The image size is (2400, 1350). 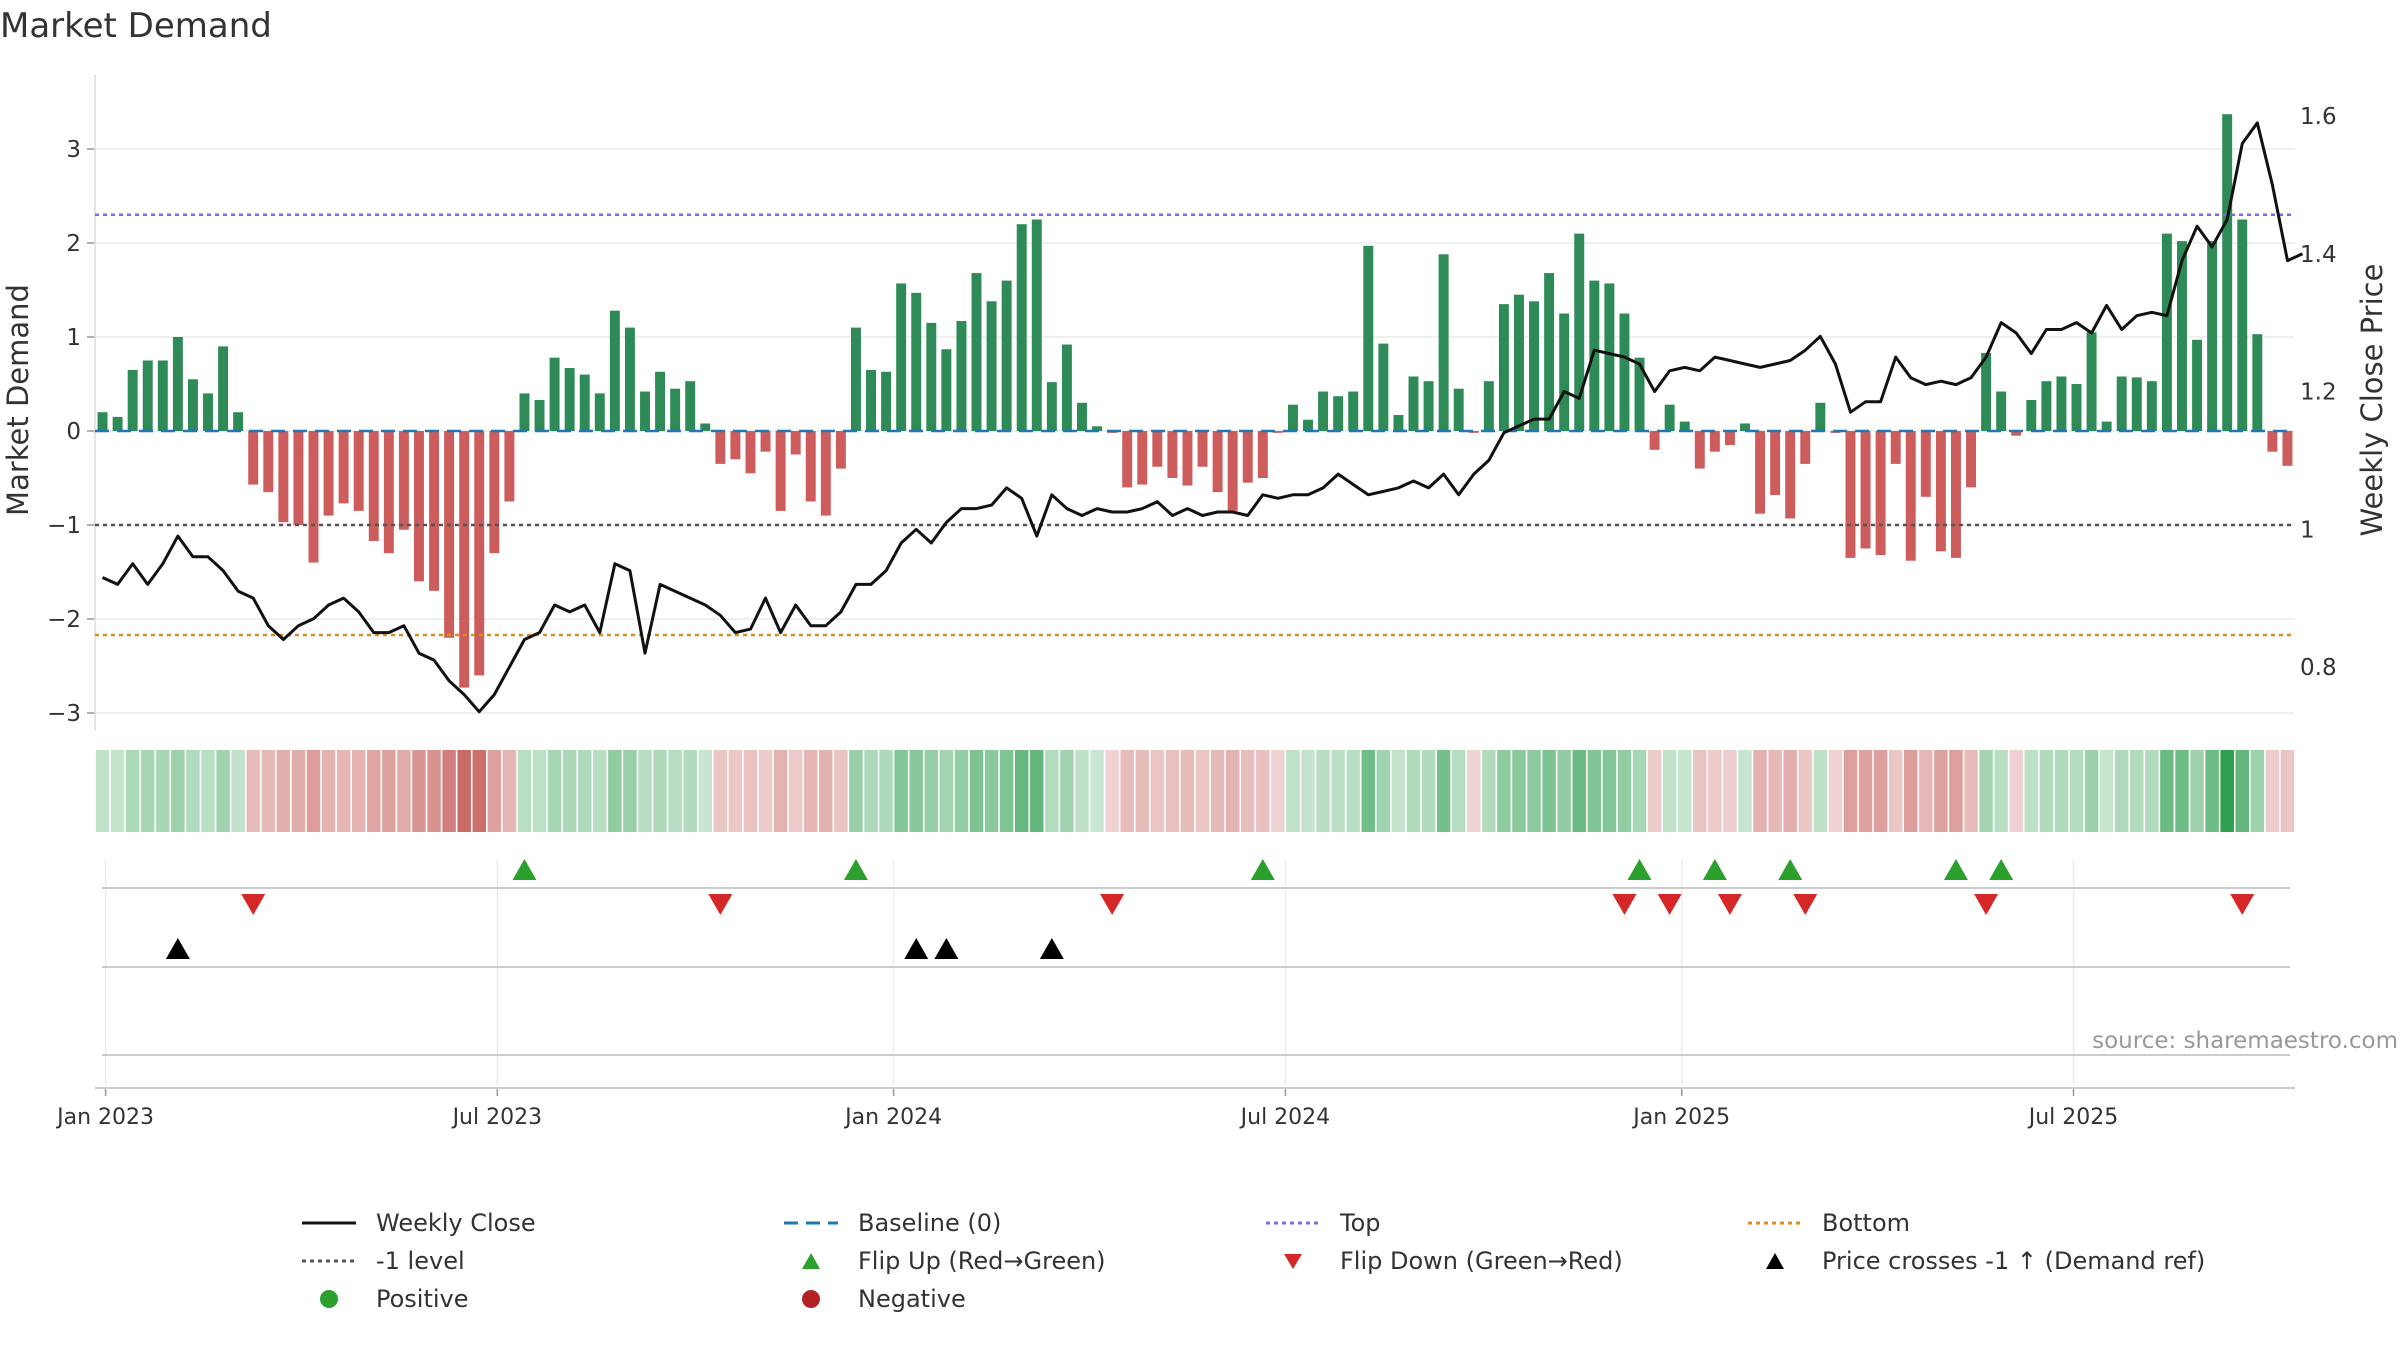 What do you see at coordinates (64, 526) in the screenshot?
I see `y-tick-label-left: −1` at bounding box center [64, 526].